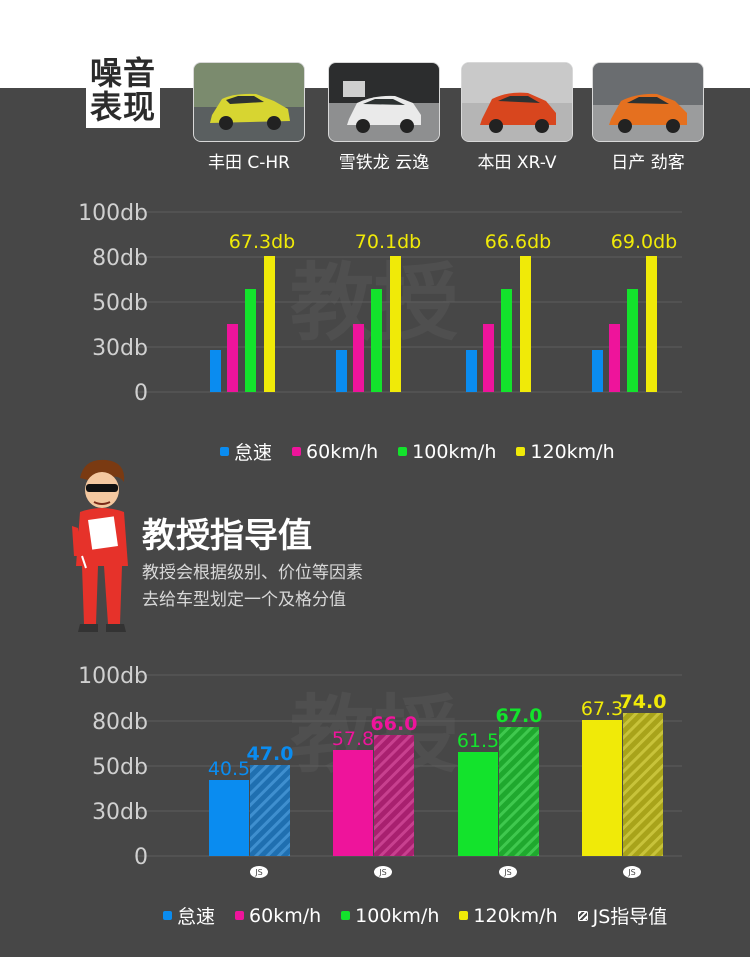  What do you see at coordinates (244, 600) in the screenshot?
I see `professor-desc-line2: 去给车型划定一个及格分值` at bounding box center [244, 600].